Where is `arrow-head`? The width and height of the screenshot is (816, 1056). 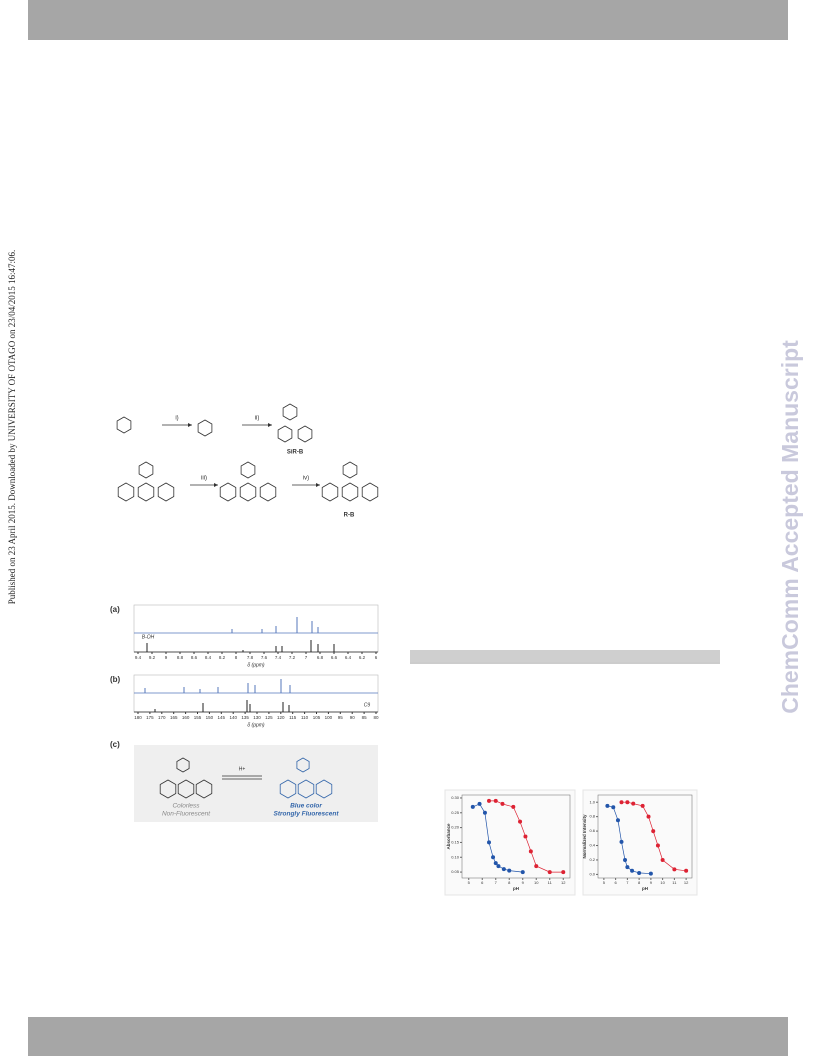 arrow-head is located at coordinates (318, 485).